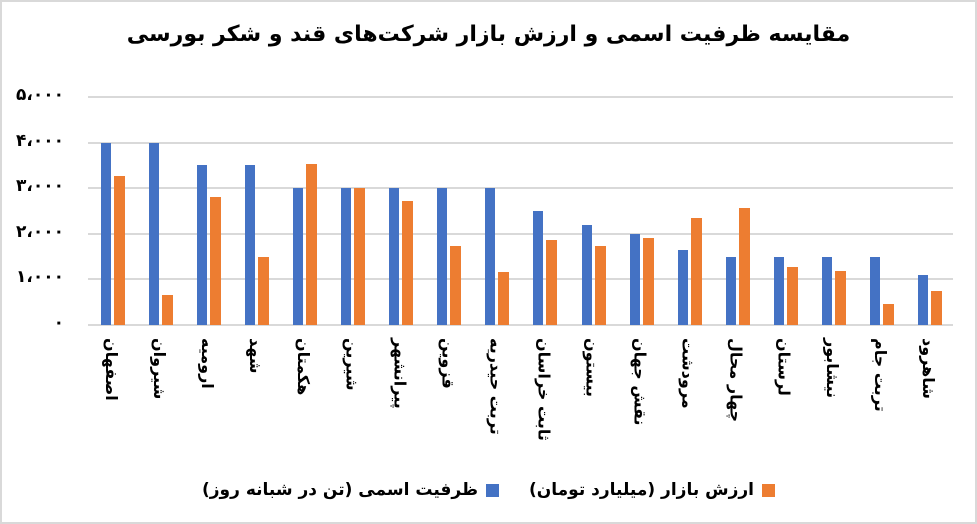 The image size is (977, 524). What do you see at coordinates (400, 373) in the screenshot?
I see `x-category-label: پیرانشهر` at bounding box center [400, 373].